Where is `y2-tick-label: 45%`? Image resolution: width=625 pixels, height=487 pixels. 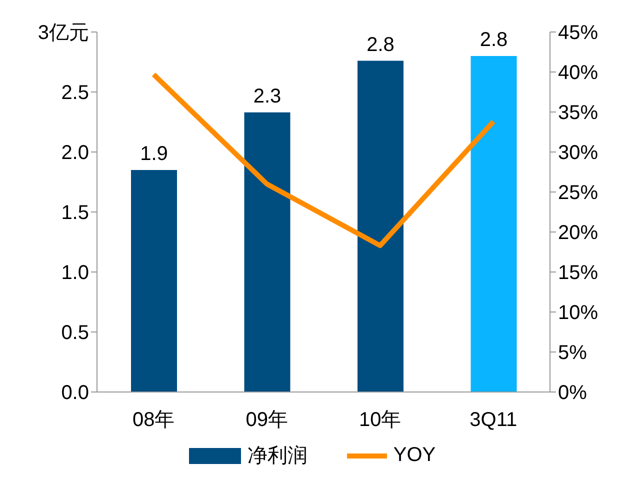
y2-tick-label: 45% is located at coordinates (578, 33).